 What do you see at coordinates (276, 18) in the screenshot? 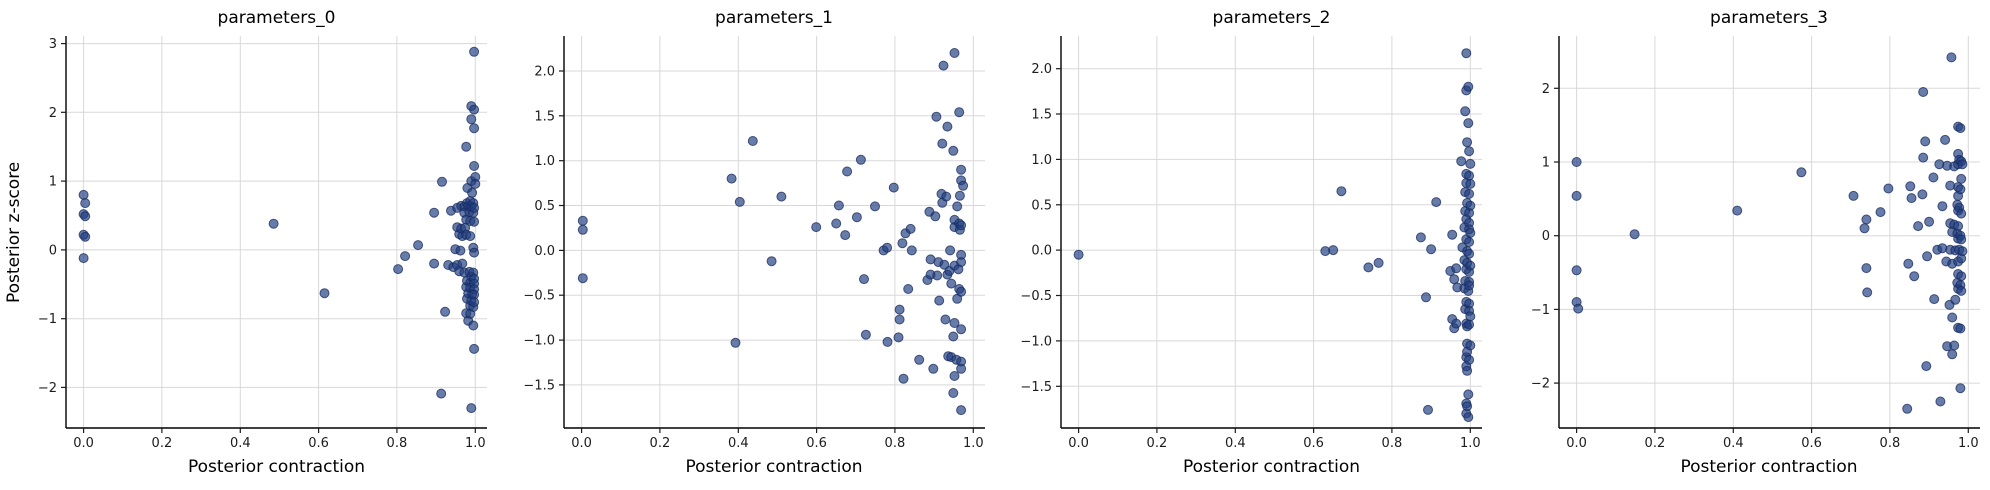
I see `panel-title: parameters_0` at bounding box center [276, 18].